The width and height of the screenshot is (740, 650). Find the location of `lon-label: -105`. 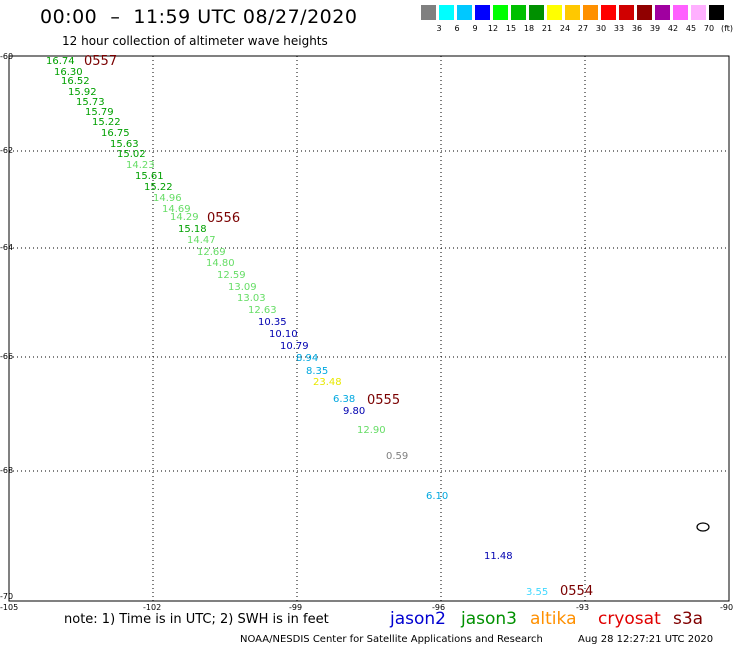

lon-label: -105 is located at coordinates (9, 607).